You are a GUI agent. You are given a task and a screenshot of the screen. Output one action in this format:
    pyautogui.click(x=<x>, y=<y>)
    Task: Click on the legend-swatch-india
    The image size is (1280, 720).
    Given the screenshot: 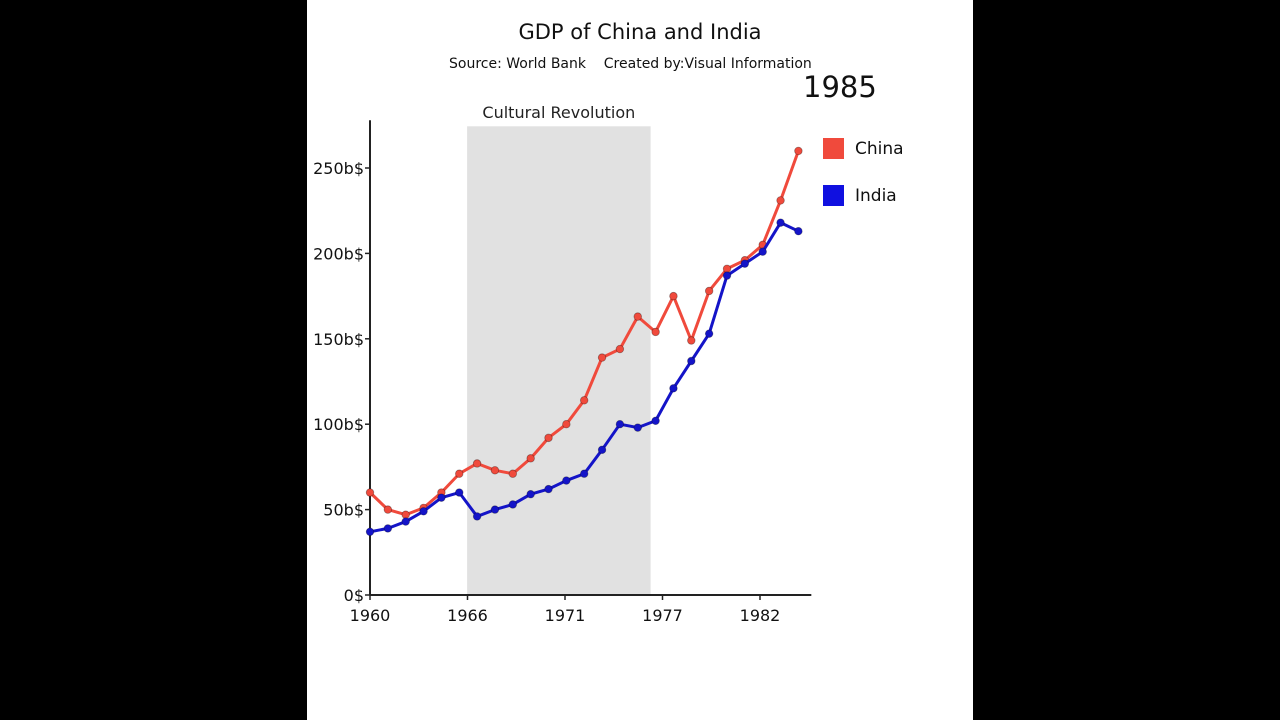 What is the action you would take?
    pyautogui.click(x=833, y=195)
    